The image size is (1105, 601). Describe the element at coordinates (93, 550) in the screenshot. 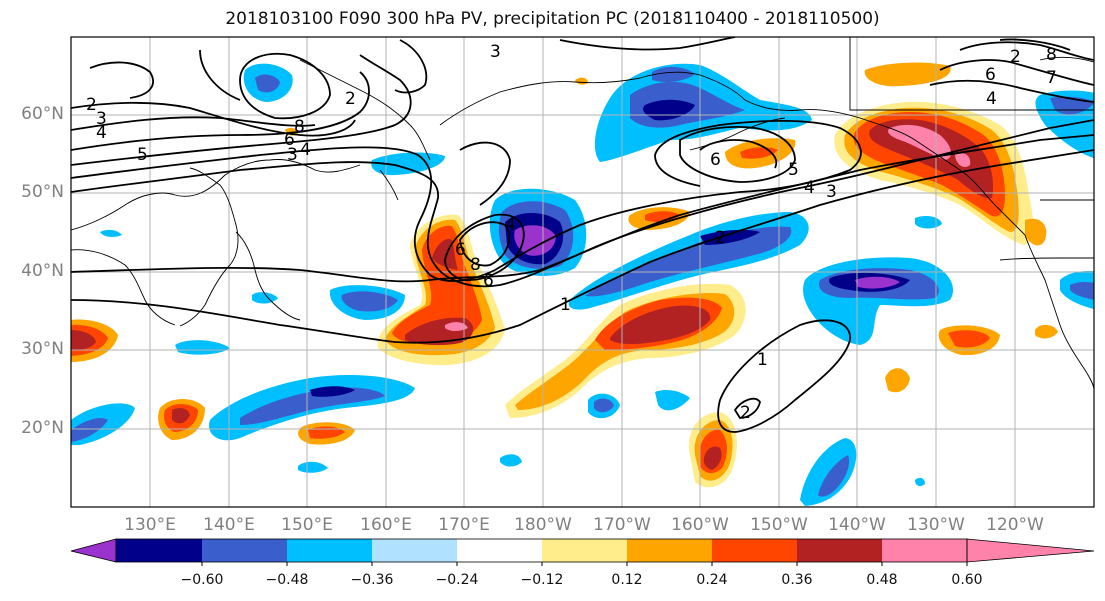

I see `colorbar-extend-left` at that location.